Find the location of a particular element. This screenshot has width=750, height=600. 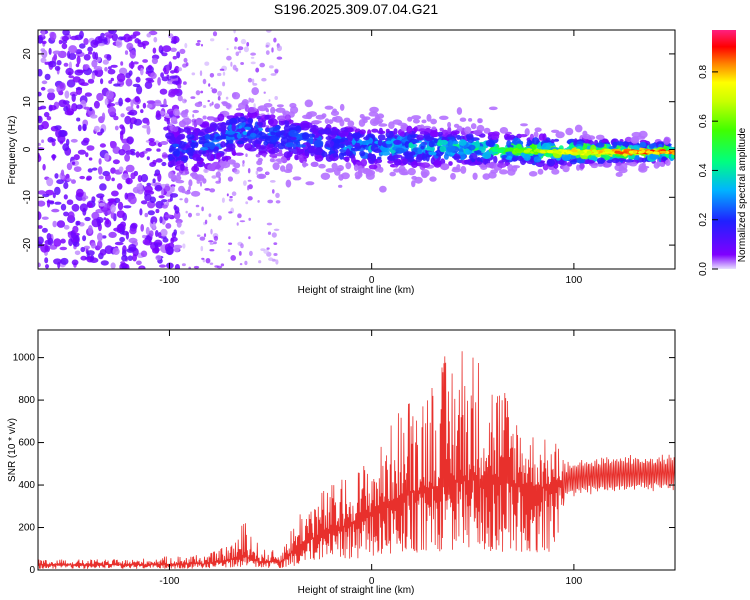

spectrogram-xlabel: Height of straight line (km) is located at coordinates (356, 290).